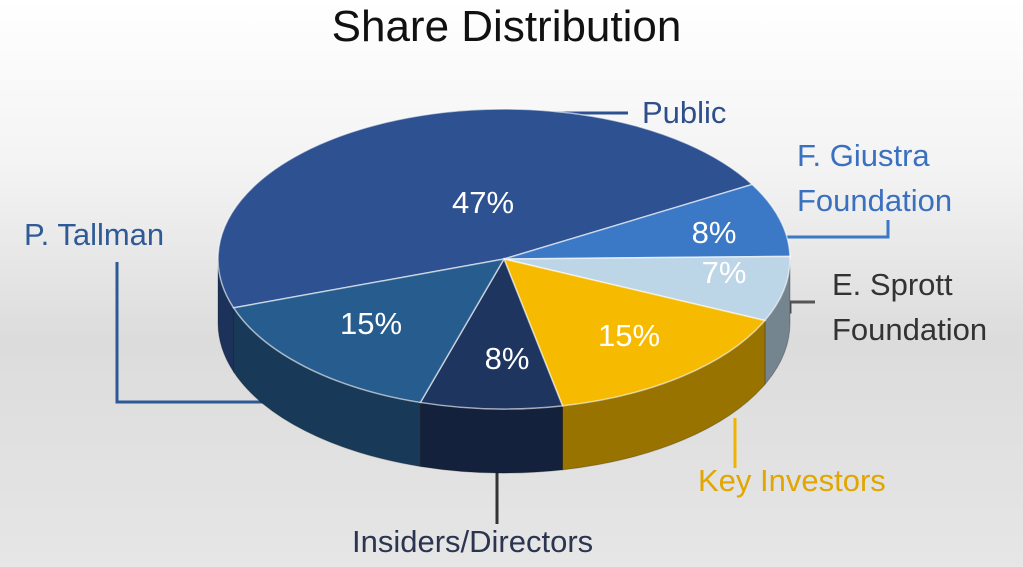  What do you see at coordinates (724, 272) in the screenshot?
I see `value-label: 7%` at bounding box center [724, 272].